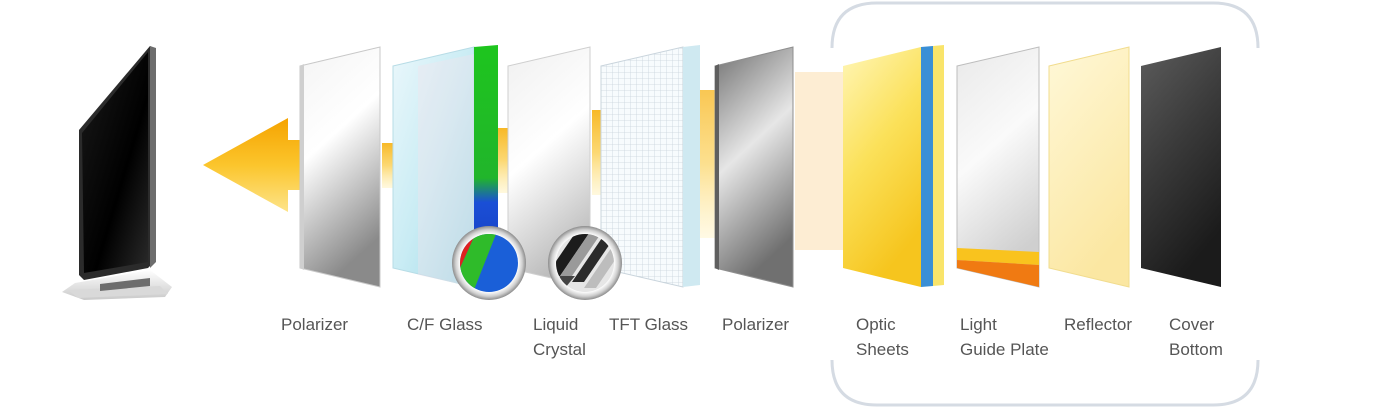  I want to click on label-polarizer-front: Polarizer, so click(314, 324).